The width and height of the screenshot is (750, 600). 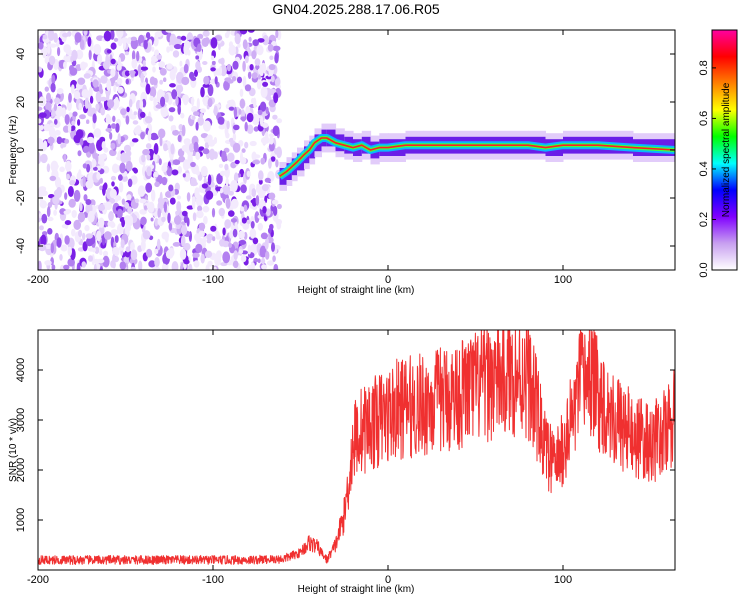 I want to click on snr-xlabel: Height of straight line (km), so click(x=356, y=589).